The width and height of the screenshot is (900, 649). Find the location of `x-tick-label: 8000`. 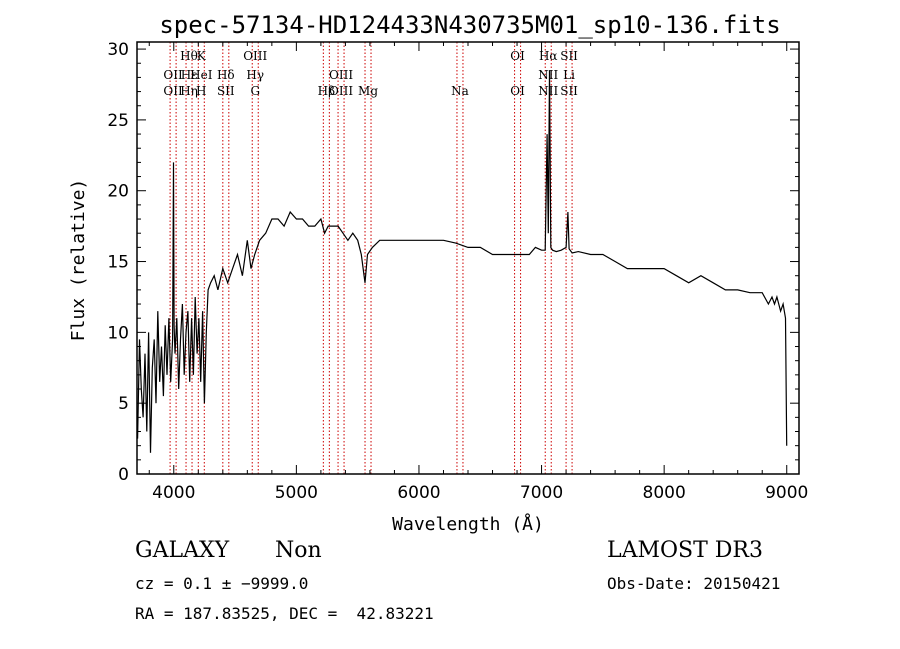

x-tick-label: 8000 is located at coordinates (664, 493).